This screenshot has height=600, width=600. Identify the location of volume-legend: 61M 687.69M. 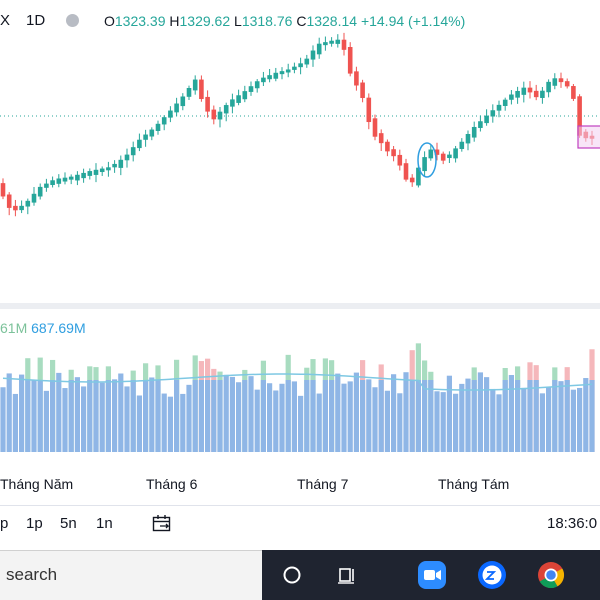
(43, 328).